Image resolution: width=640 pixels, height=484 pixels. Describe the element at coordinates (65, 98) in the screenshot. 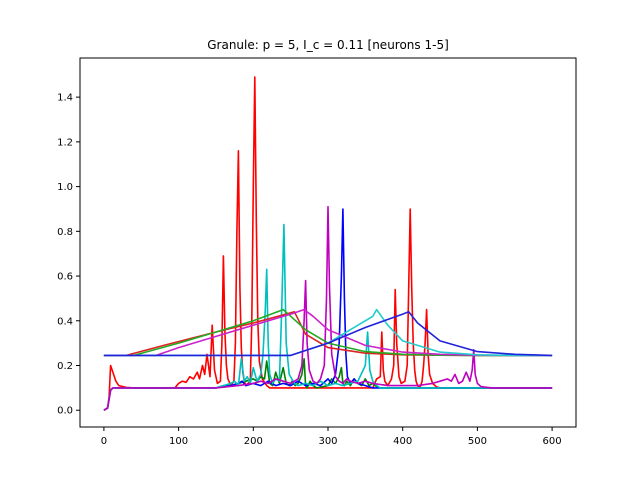

I see `y-tick-label: 1.4` at that location.